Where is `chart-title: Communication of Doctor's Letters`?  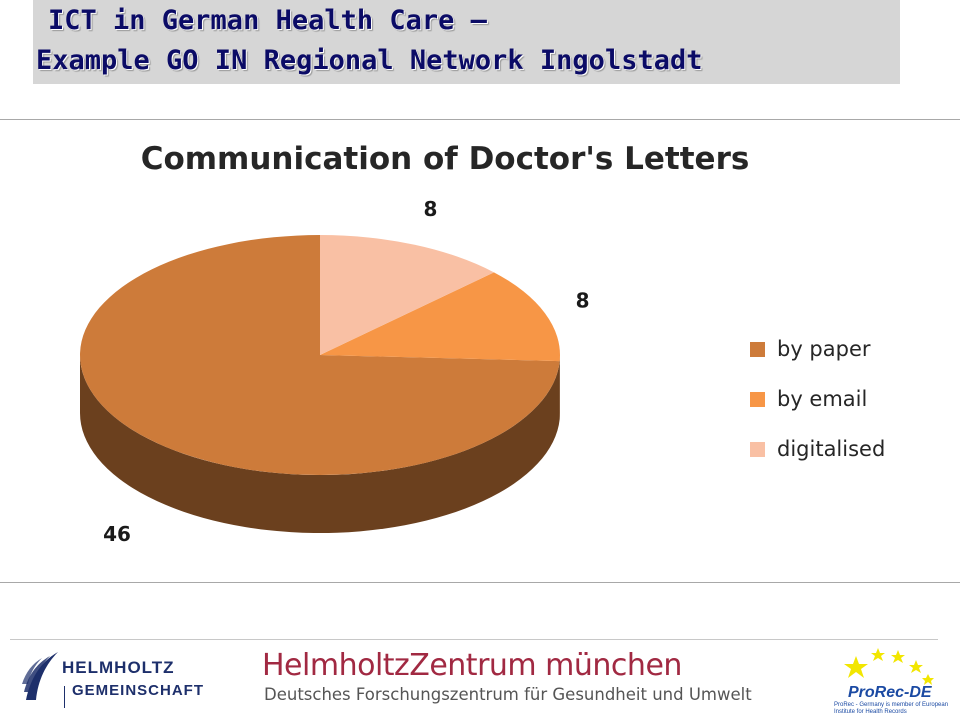
chart-title: Communication of Doctor's Letters is located at coordinates (445, 159).